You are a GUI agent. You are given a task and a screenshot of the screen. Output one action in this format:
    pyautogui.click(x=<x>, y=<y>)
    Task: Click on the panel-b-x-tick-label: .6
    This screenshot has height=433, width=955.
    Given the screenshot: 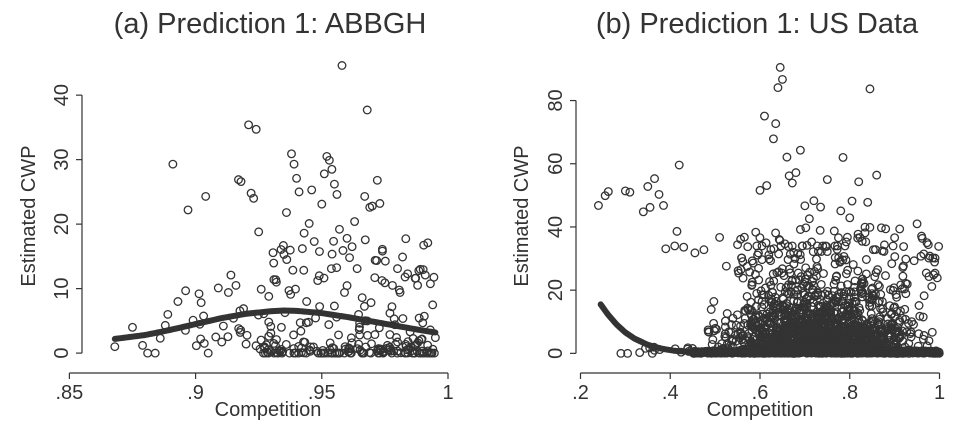 What is the action you would take?
    pyautogui.click(x=760, y=393)
    